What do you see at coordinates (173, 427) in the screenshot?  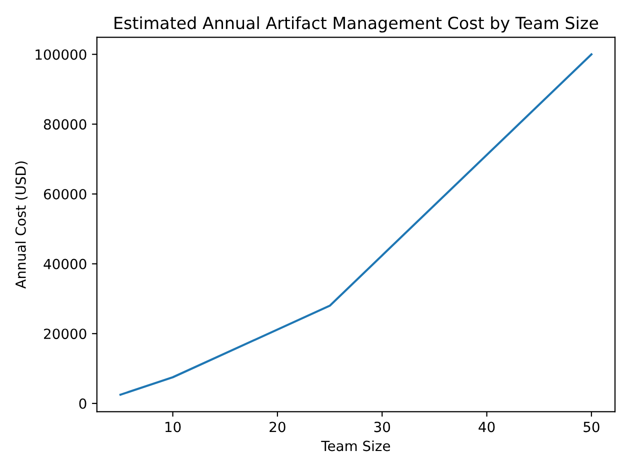 I see `x-tick-label: 10` at bounding box center [173, 427].